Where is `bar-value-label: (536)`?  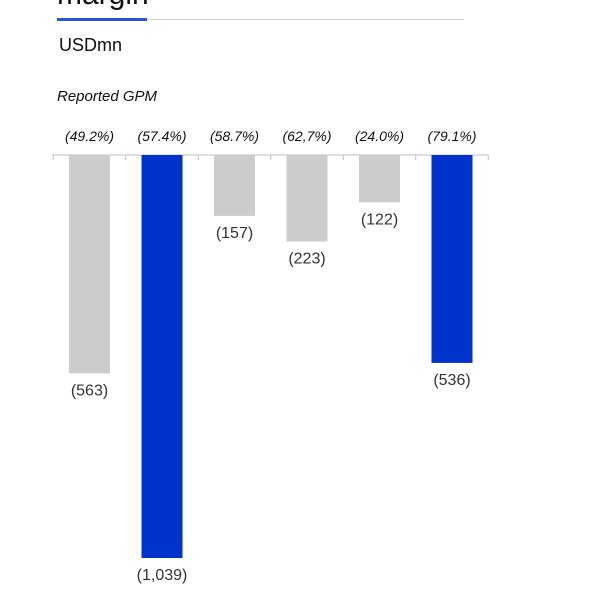 bar-value-label: (536) is located at coordinates (451, 380).